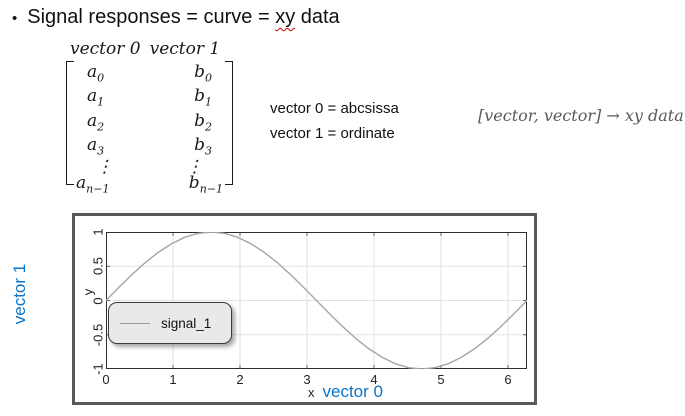  I want to click on x-tick-label: 6, so click(508, 379).